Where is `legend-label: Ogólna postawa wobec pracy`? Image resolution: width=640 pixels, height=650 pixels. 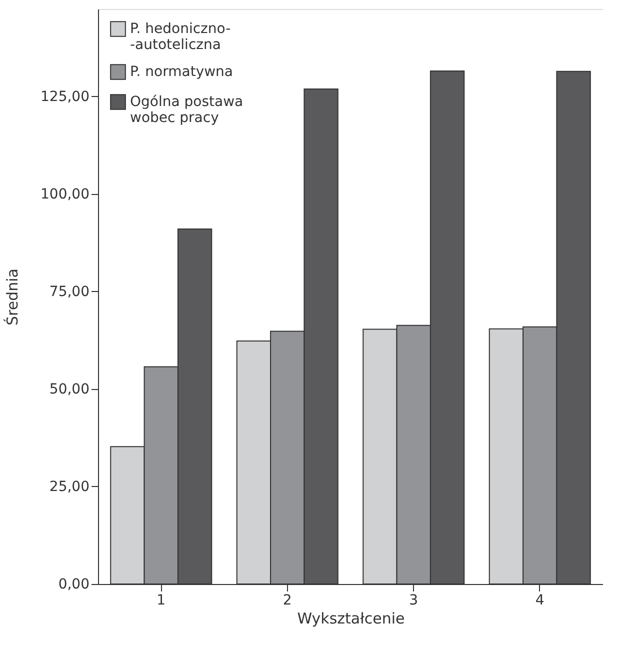 legend-label: Ogólna postawa wobec pracy is located at coordinates (187, 110).